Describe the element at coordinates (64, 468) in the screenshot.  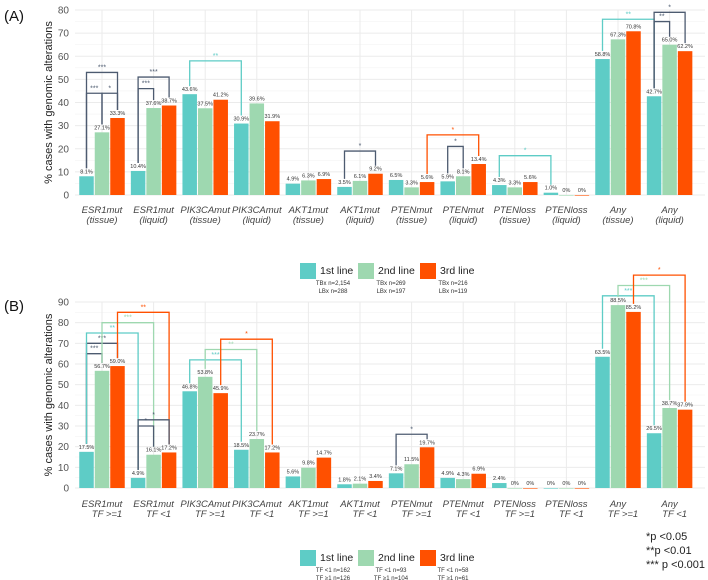
I see `panel-b-y-tick-label: 10` at that location.